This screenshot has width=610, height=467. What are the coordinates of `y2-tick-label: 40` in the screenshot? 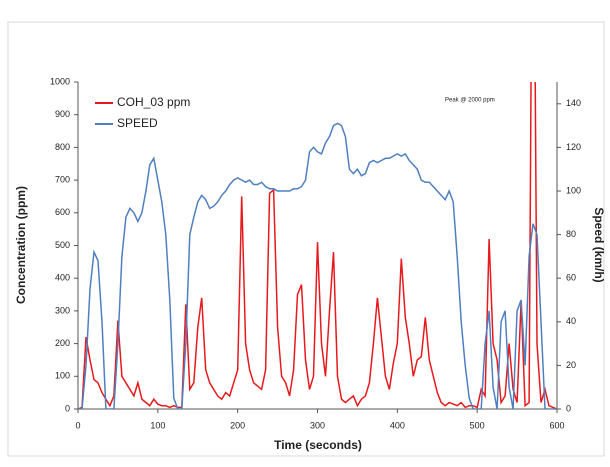 It's located at (571, 321).